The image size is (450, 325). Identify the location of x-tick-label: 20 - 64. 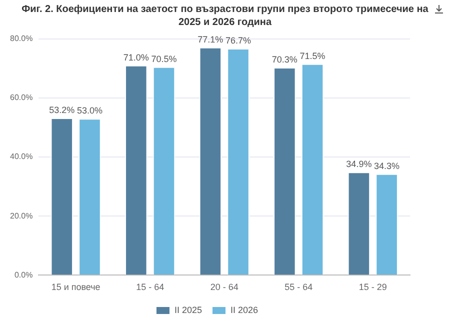
(224, 287).